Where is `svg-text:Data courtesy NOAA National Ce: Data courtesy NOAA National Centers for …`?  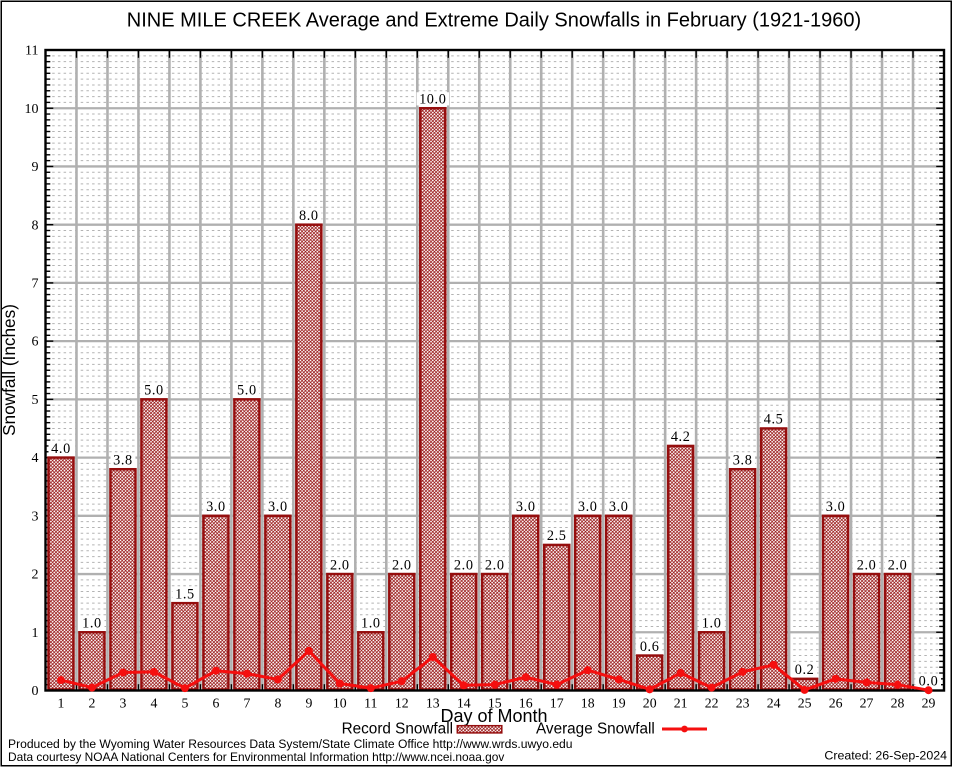
svg-text:Data courtesy NOAA National Ce: Data courtesy NOAA National Centers for … is located at coordinates (256, 757).